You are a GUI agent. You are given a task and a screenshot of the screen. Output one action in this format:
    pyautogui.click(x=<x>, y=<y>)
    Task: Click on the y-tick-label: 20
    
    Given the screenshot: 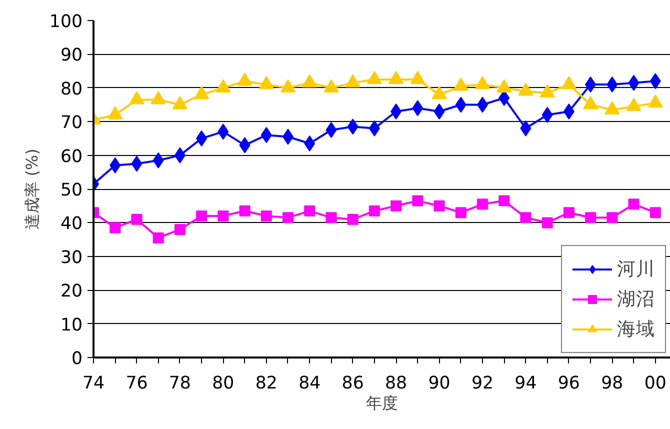 What is the action you would take?
    pyautogui.click(x=71, y=292)
    